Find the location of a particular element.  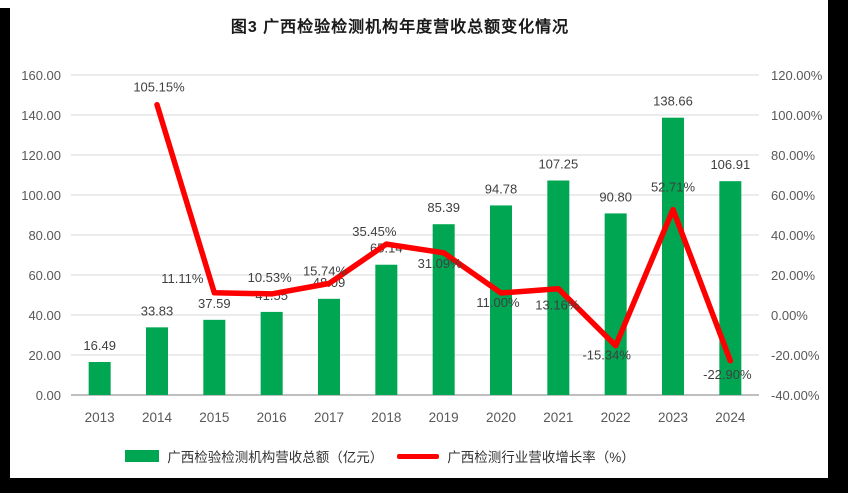

right-axis-tick: -20.00% is located at coordinates (795, 355).